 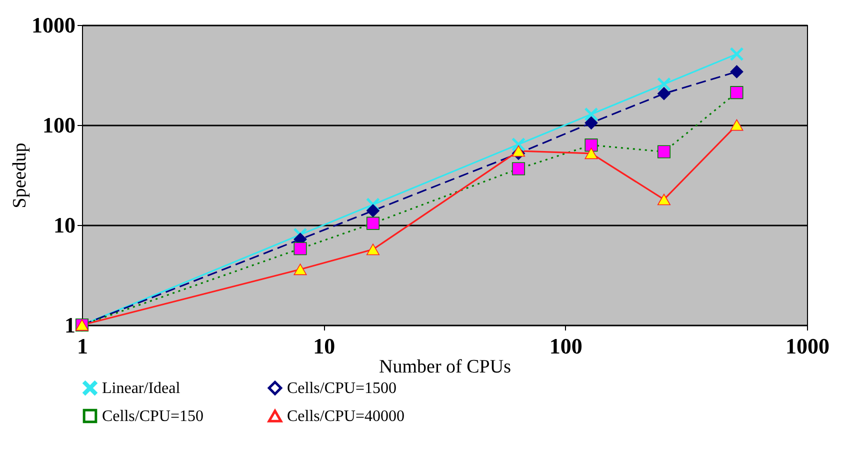 I want to click on x-axis-title: Number of CPUs, so click(x=445, y=367).